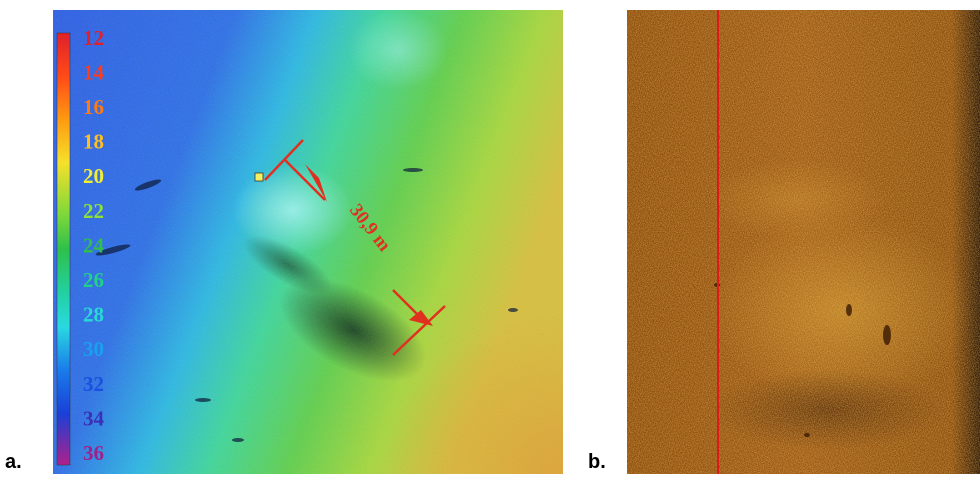 The height and width of the screenshot is (483, 980). I want to click on depth-scale-bar, so click(63, 249).